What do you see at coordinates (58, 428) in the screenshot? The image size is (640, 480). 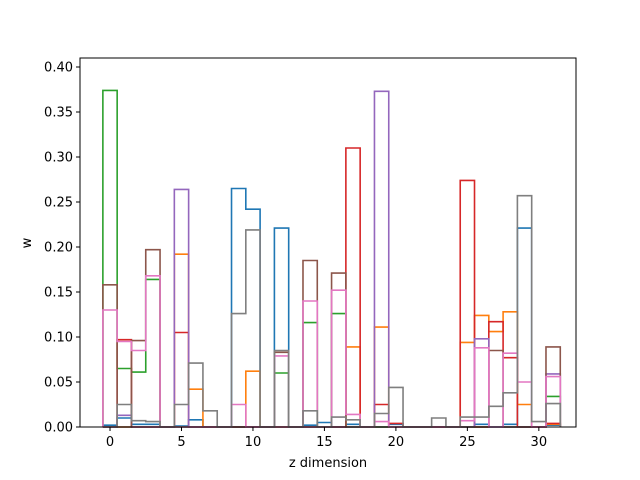 I see `y-tick-label: 0.00` at bounding box center [58, 428].